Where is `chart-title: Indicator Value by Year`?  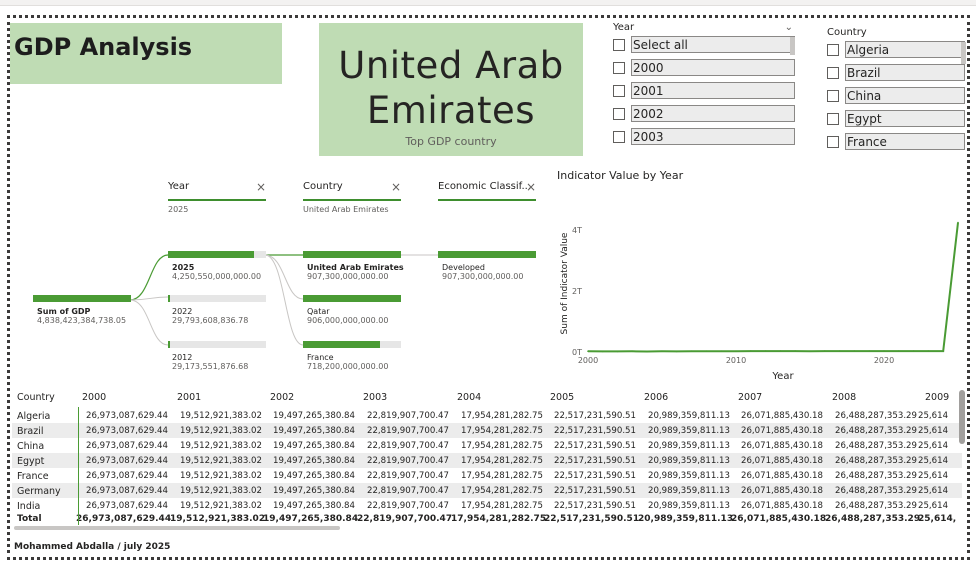 chart-title: Indicator Value by Year is located at coordinates (620, 175).